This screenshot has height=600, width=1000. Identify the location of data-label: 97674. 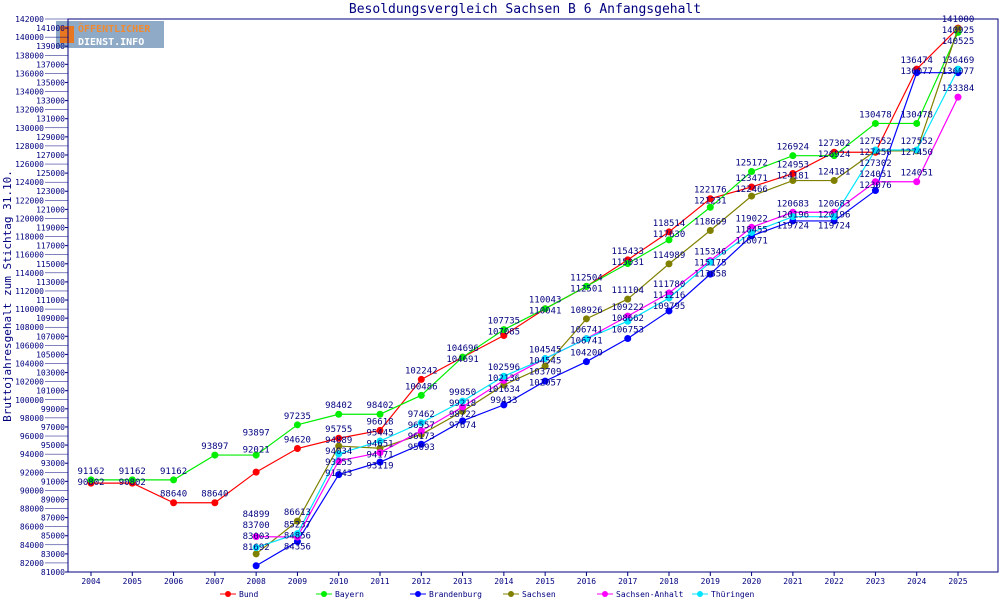
(462, 426).